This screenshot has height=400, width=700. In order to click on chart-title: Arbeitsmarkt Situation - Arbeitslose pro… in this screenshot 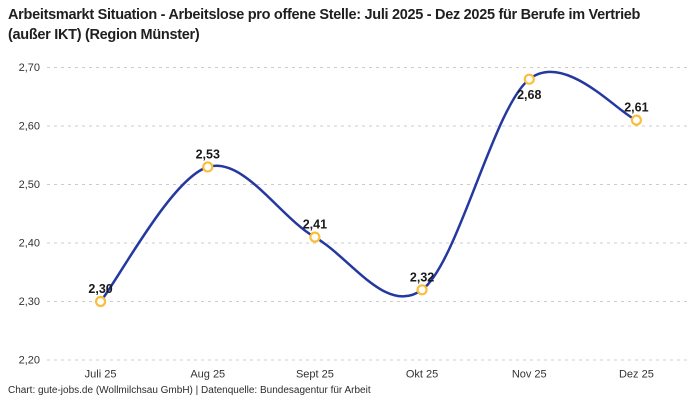, I will do `click(324, 25)`.